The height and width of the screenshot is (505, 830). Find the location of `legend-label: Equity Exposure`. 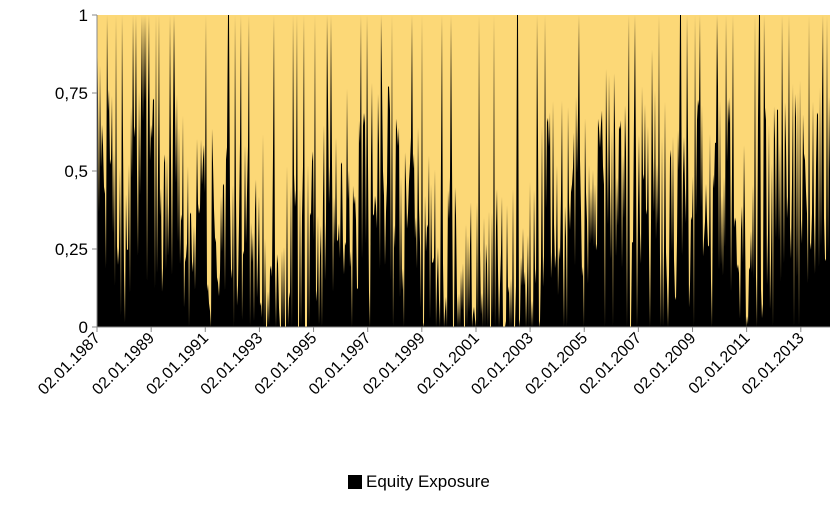

legend-label: Equity Exposure is located at coordinates (428, 481).